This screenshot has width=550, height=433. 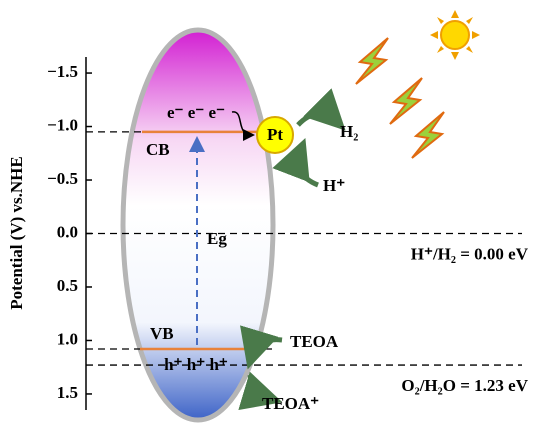 I want to click on sun, so click(x=455, y=35).